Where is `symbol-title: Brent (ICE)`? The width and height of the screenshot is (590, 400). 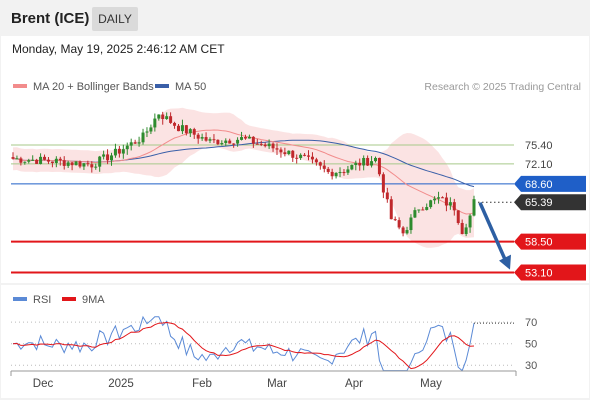
symbol-title: Brent (ICE) is located at coordinates (50, 18).